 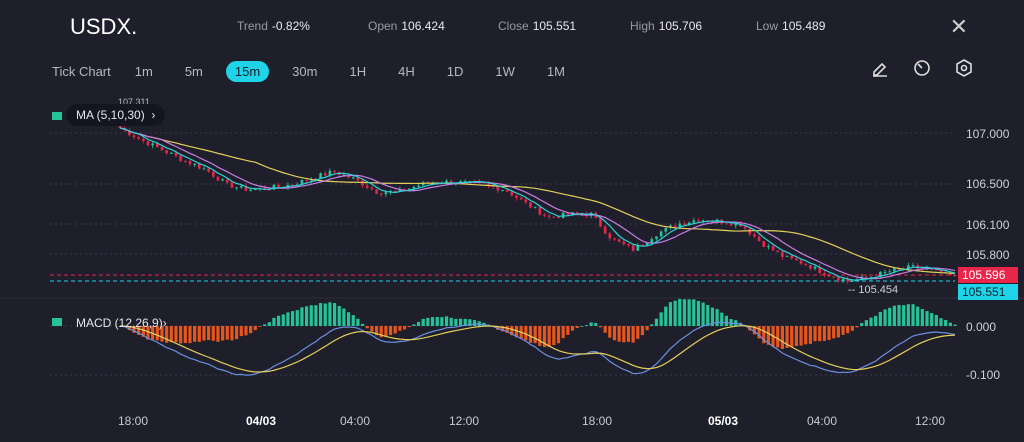 I want to click on history-clock-icon, so click(x=922, y=68).